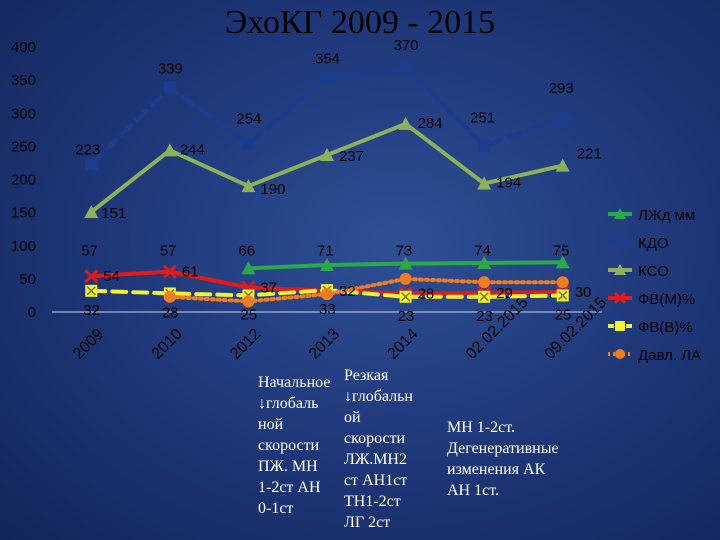  What do you see at coordinates (404, 251) in the screenshot?
I see `lzhd-label-4: 73` at bounding box center [404, 251].